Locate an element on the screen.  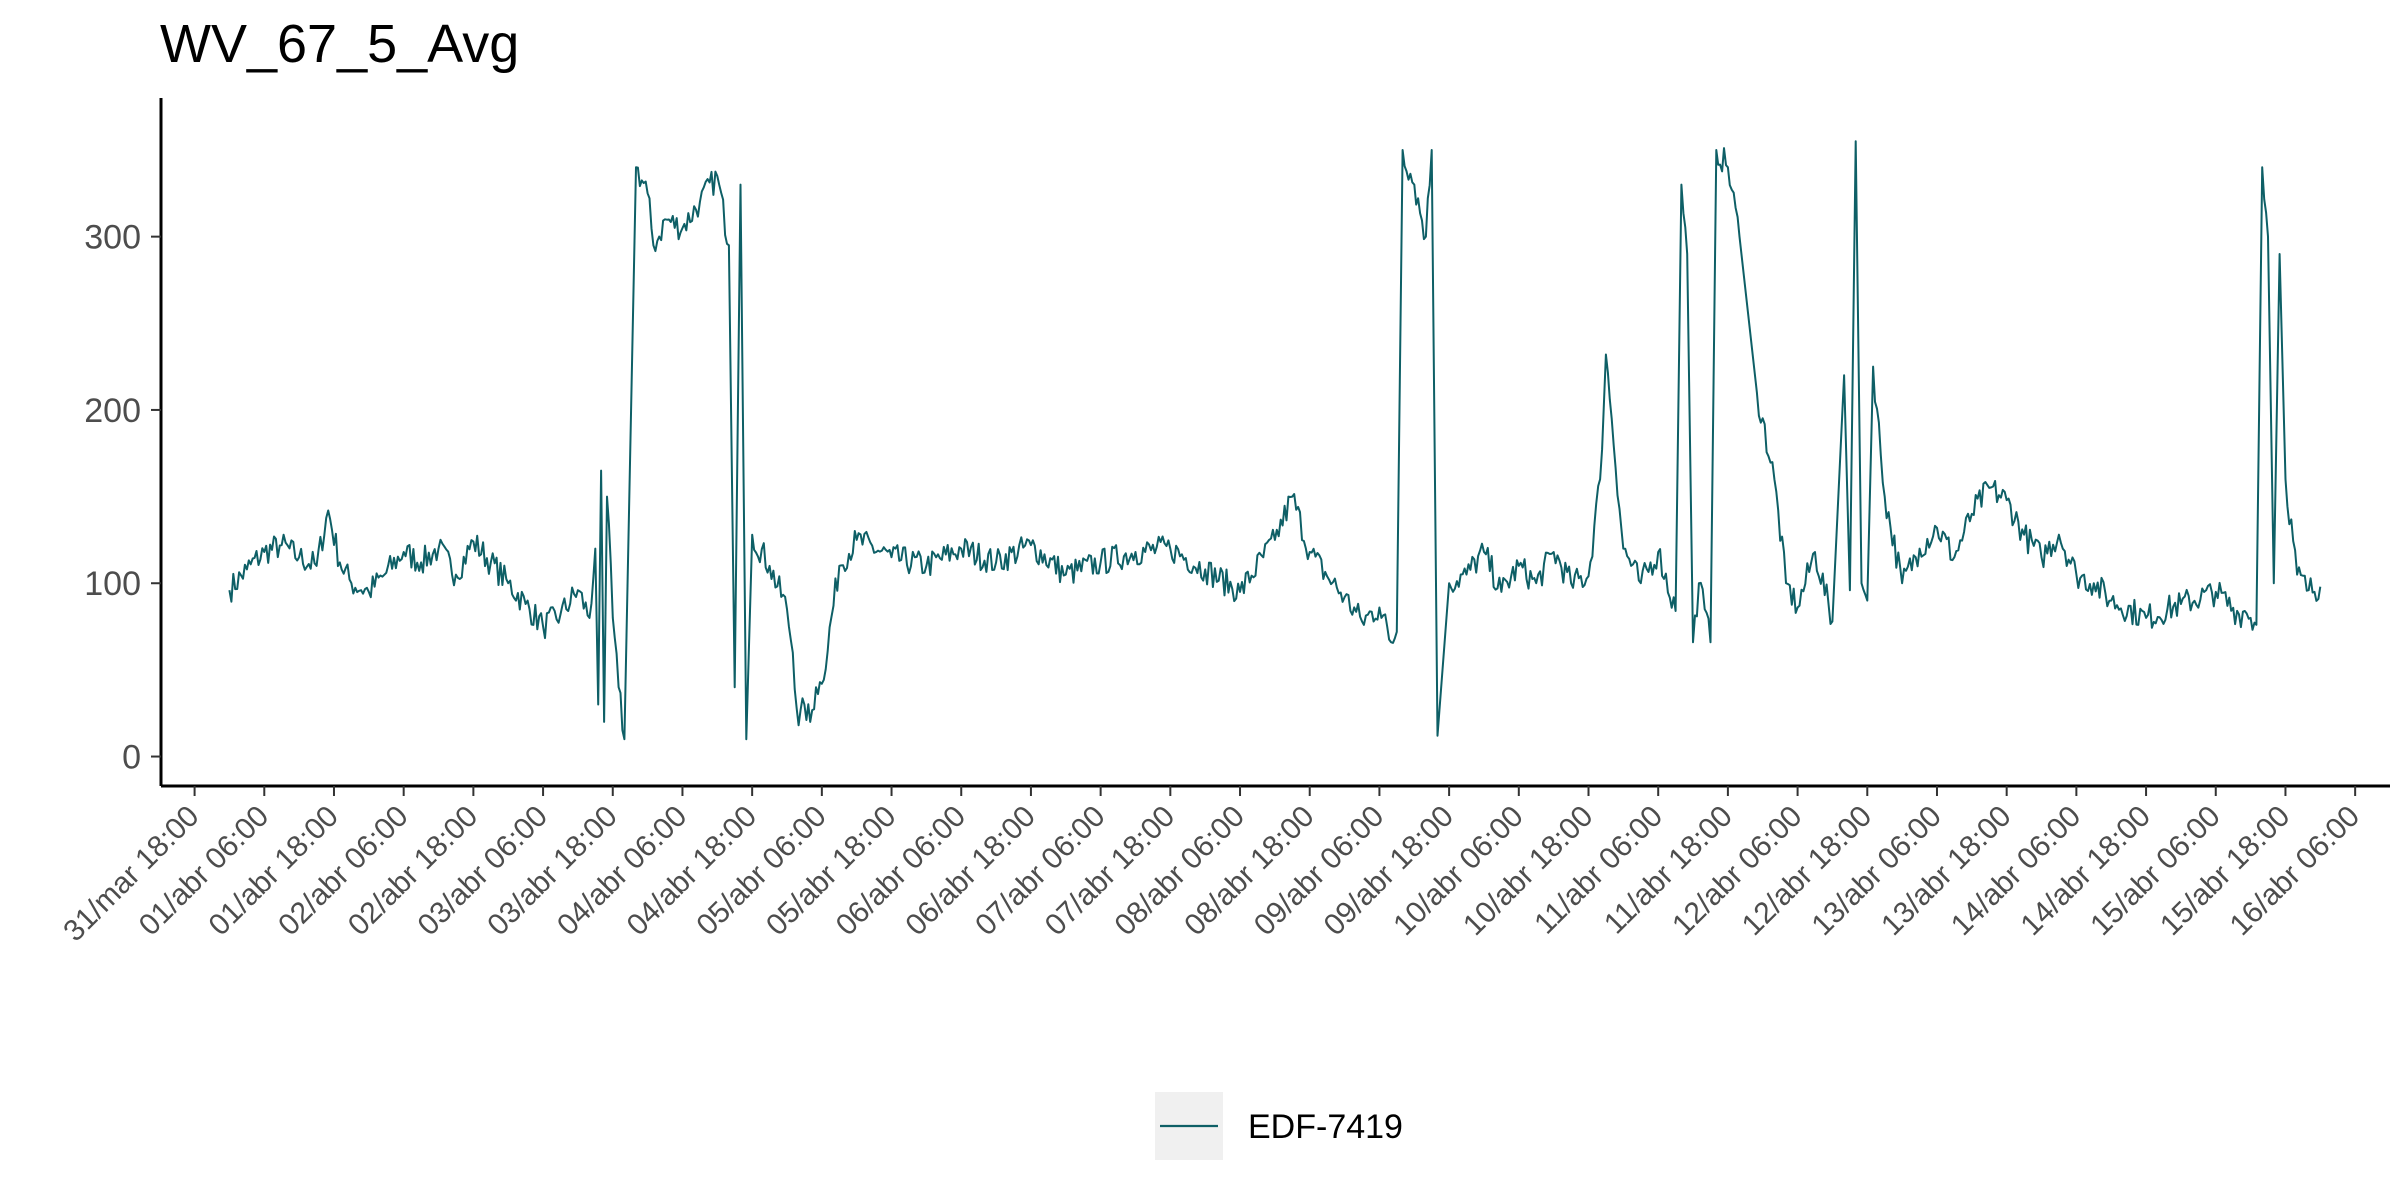
y-tick-label: 100 is located at coordinates (112, 584).